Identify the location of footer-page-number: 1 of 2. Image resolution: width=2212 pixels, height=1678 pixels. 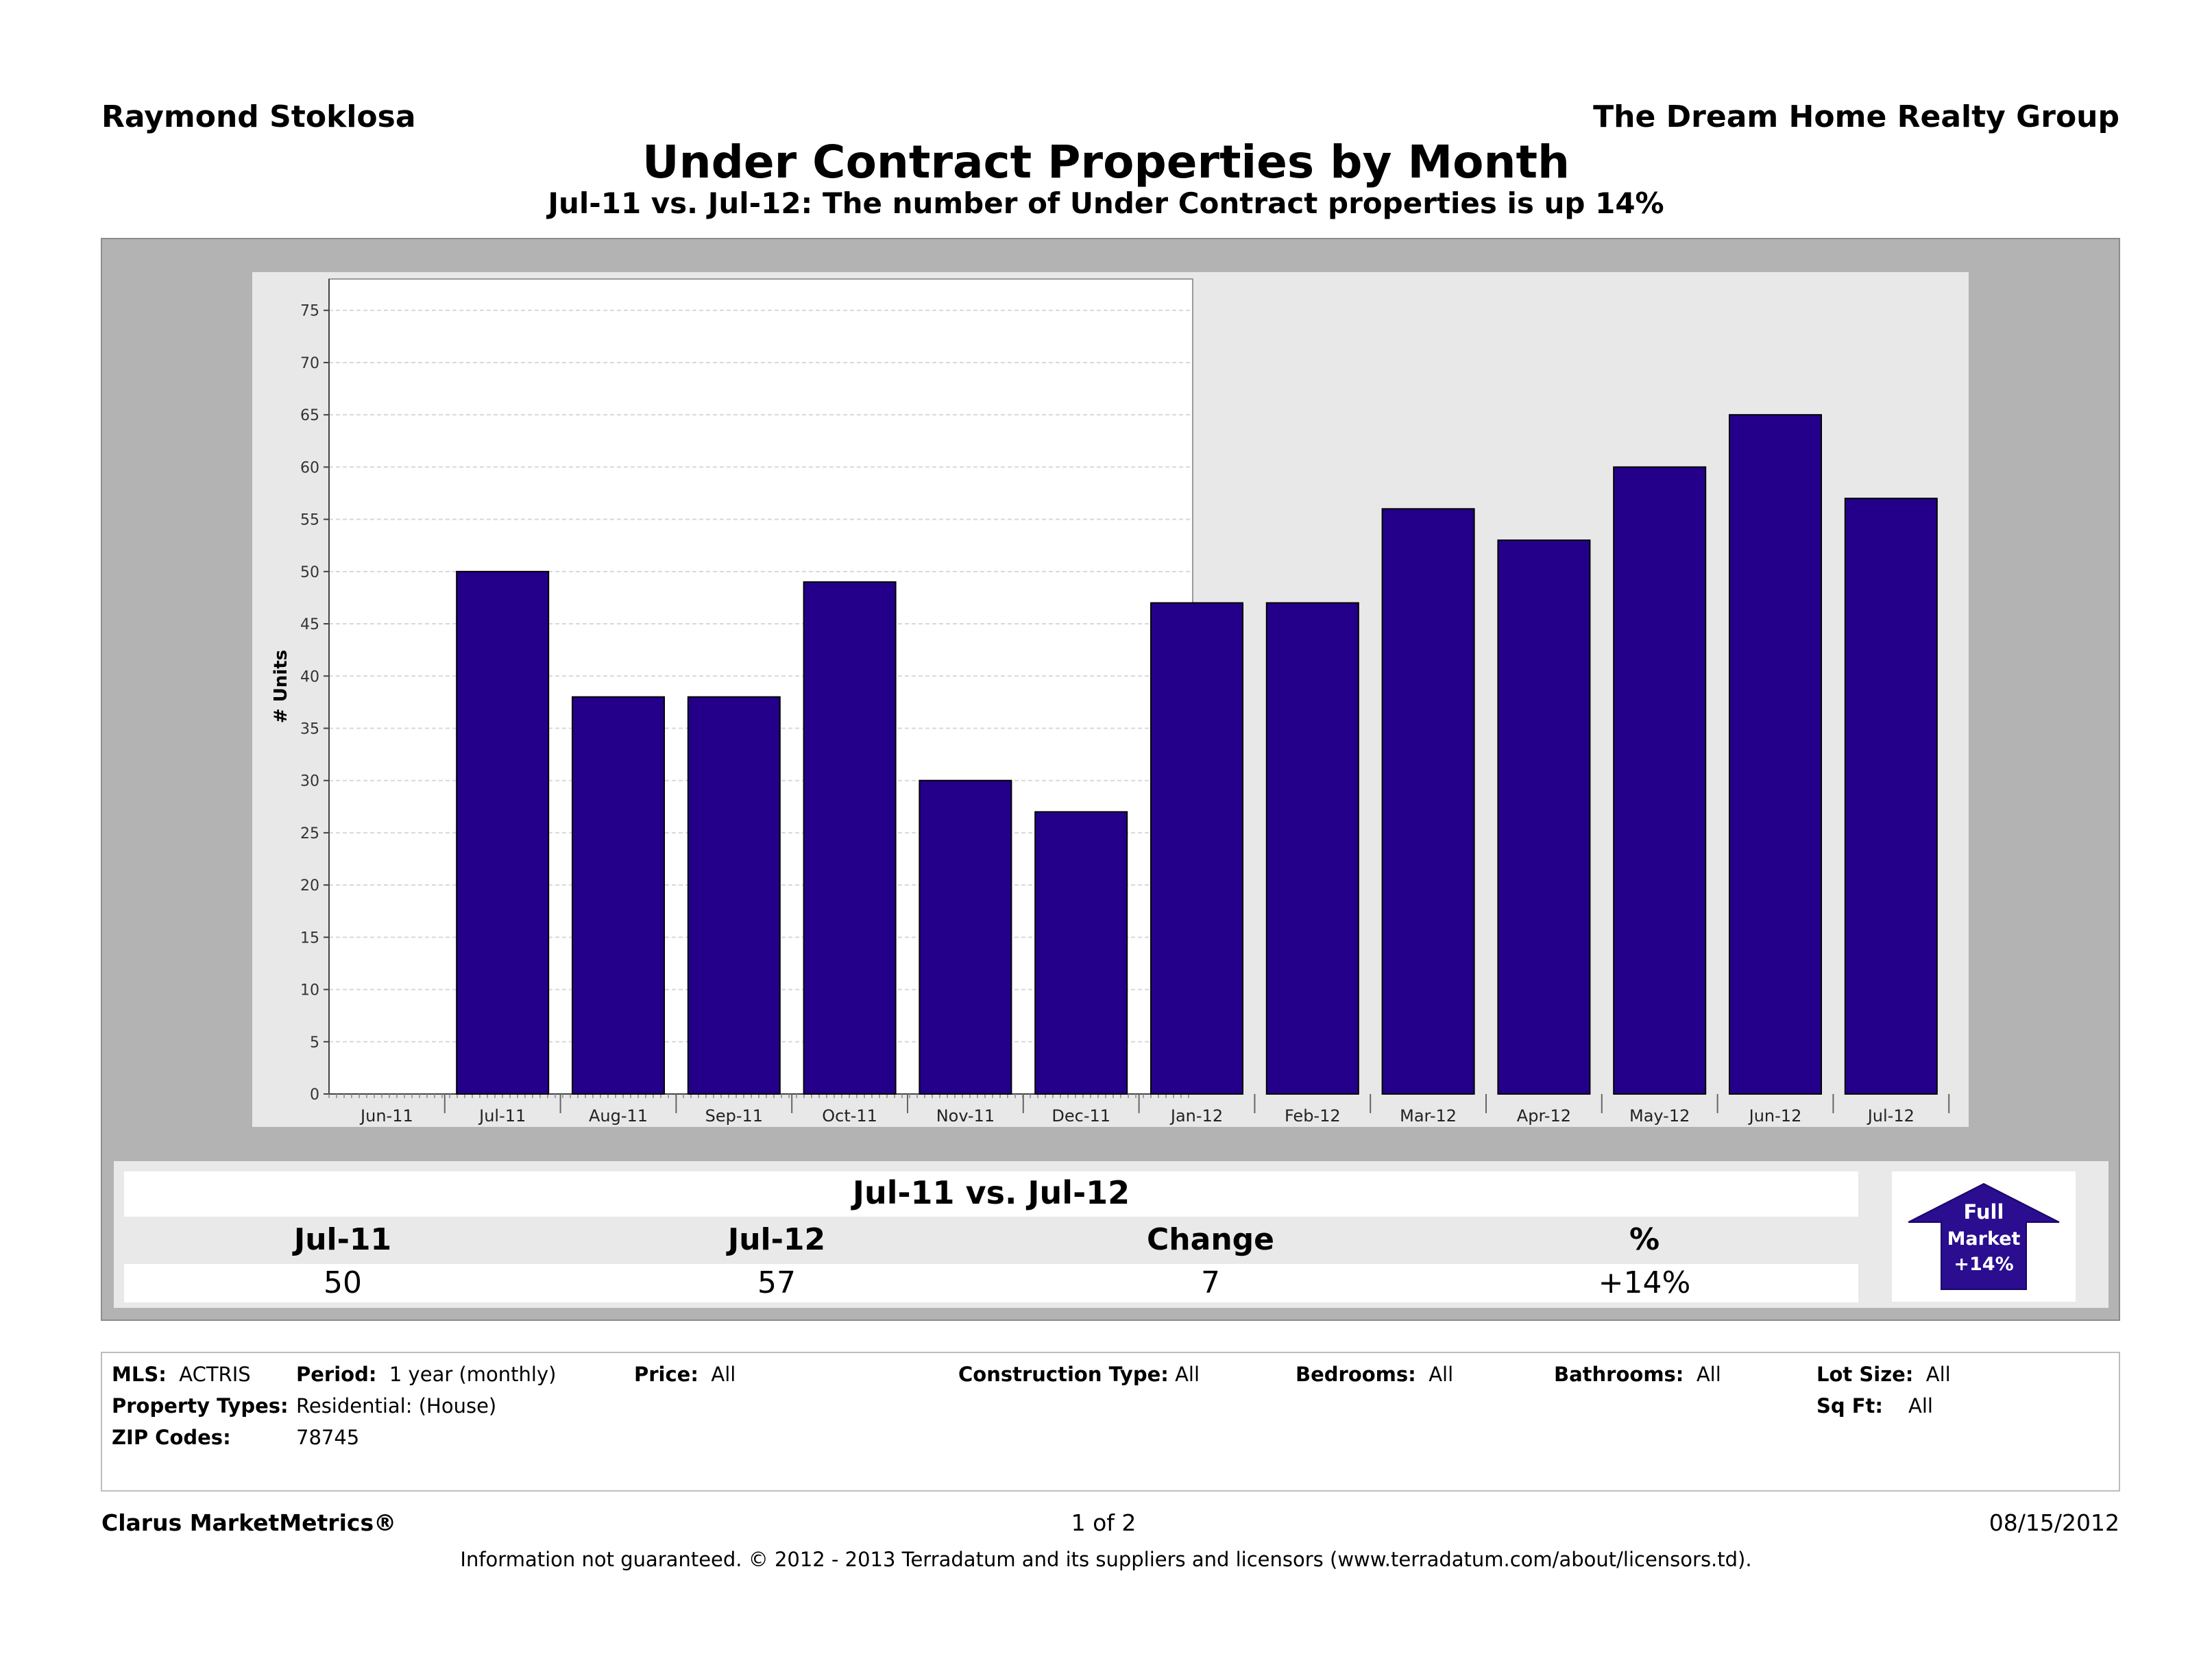
(1104, 1522).